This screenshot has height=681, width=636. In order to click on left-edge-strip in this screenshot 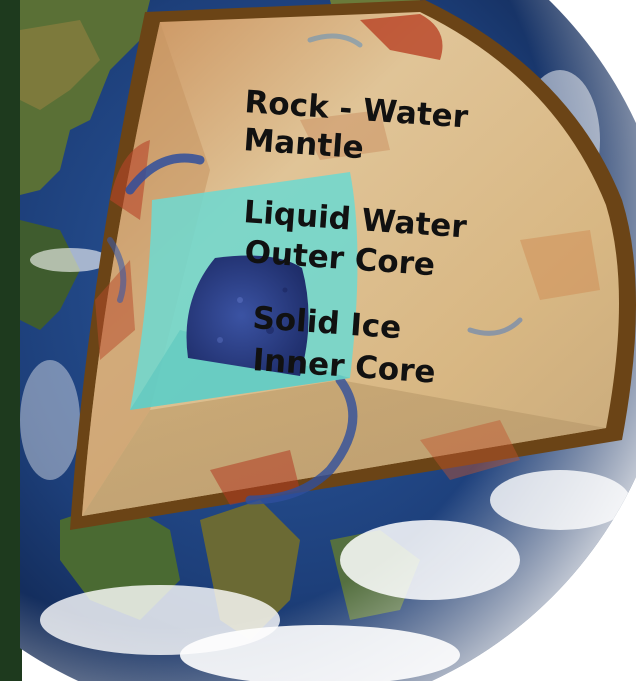, I will do `click(11, 340)`.